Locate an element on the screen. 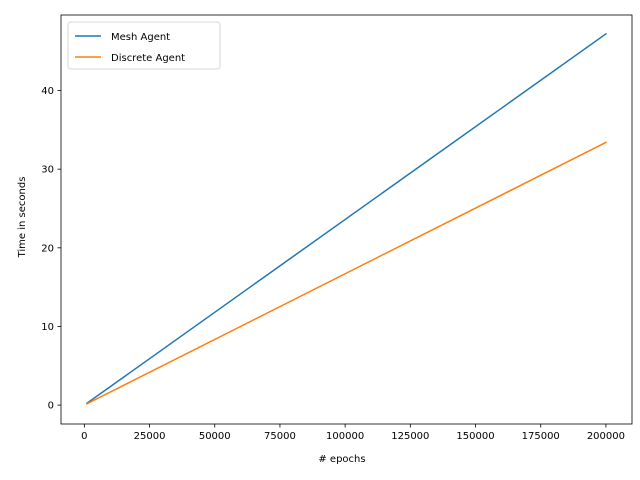 This screenshot has width=640, height=480. y-axis-ticks: 0 10 20 30 40 is located at coordinates (51, 249).